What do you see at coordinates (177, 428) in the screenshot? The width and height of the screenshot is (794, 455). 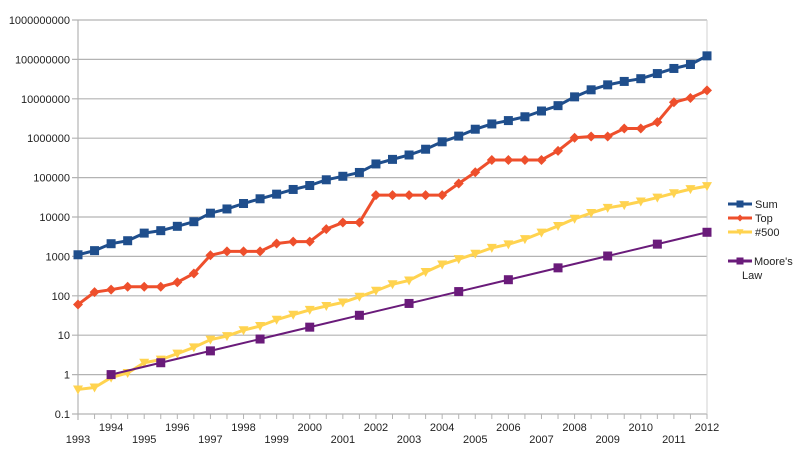 I see `x-tick-label: 1996` at bounding box center [177, 428].